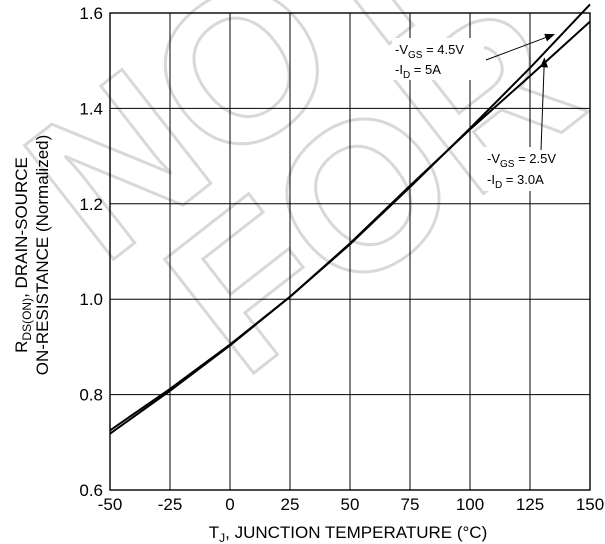  I want to click on x-axis-title: TJ, JUNCTION TEMPERATURE (°C), so click(348, 533).